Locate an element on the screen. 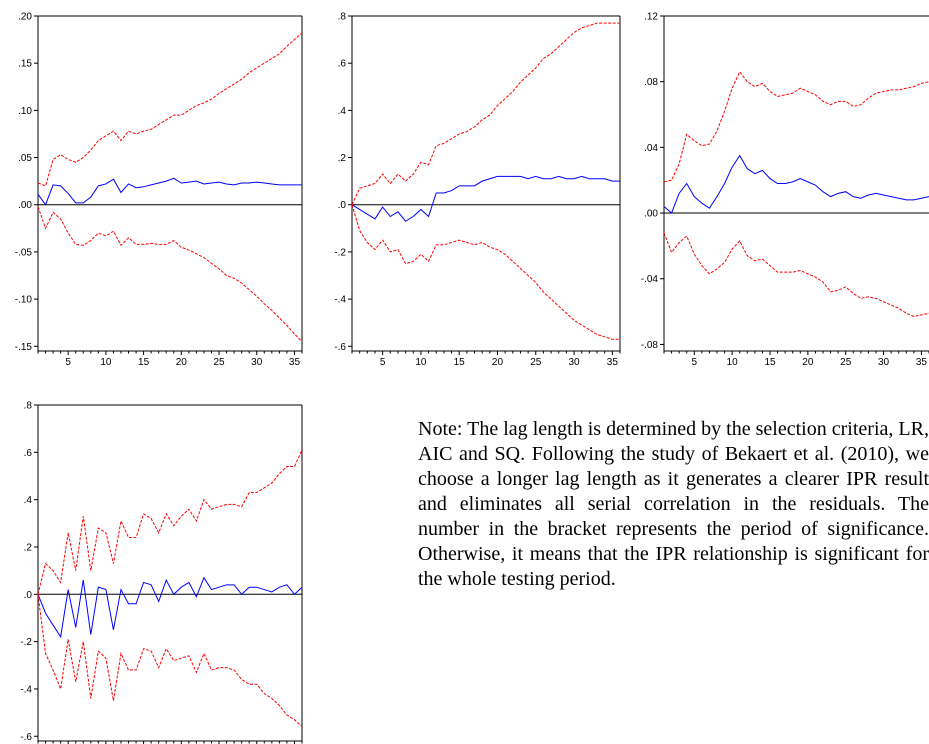 The image size is (929, 744). irf-panel-2: .8 .6 .4 .2 .0 -.2 -.4 -.6 5 10 15 20 25 30 35 is located at coordinates (477, 190).